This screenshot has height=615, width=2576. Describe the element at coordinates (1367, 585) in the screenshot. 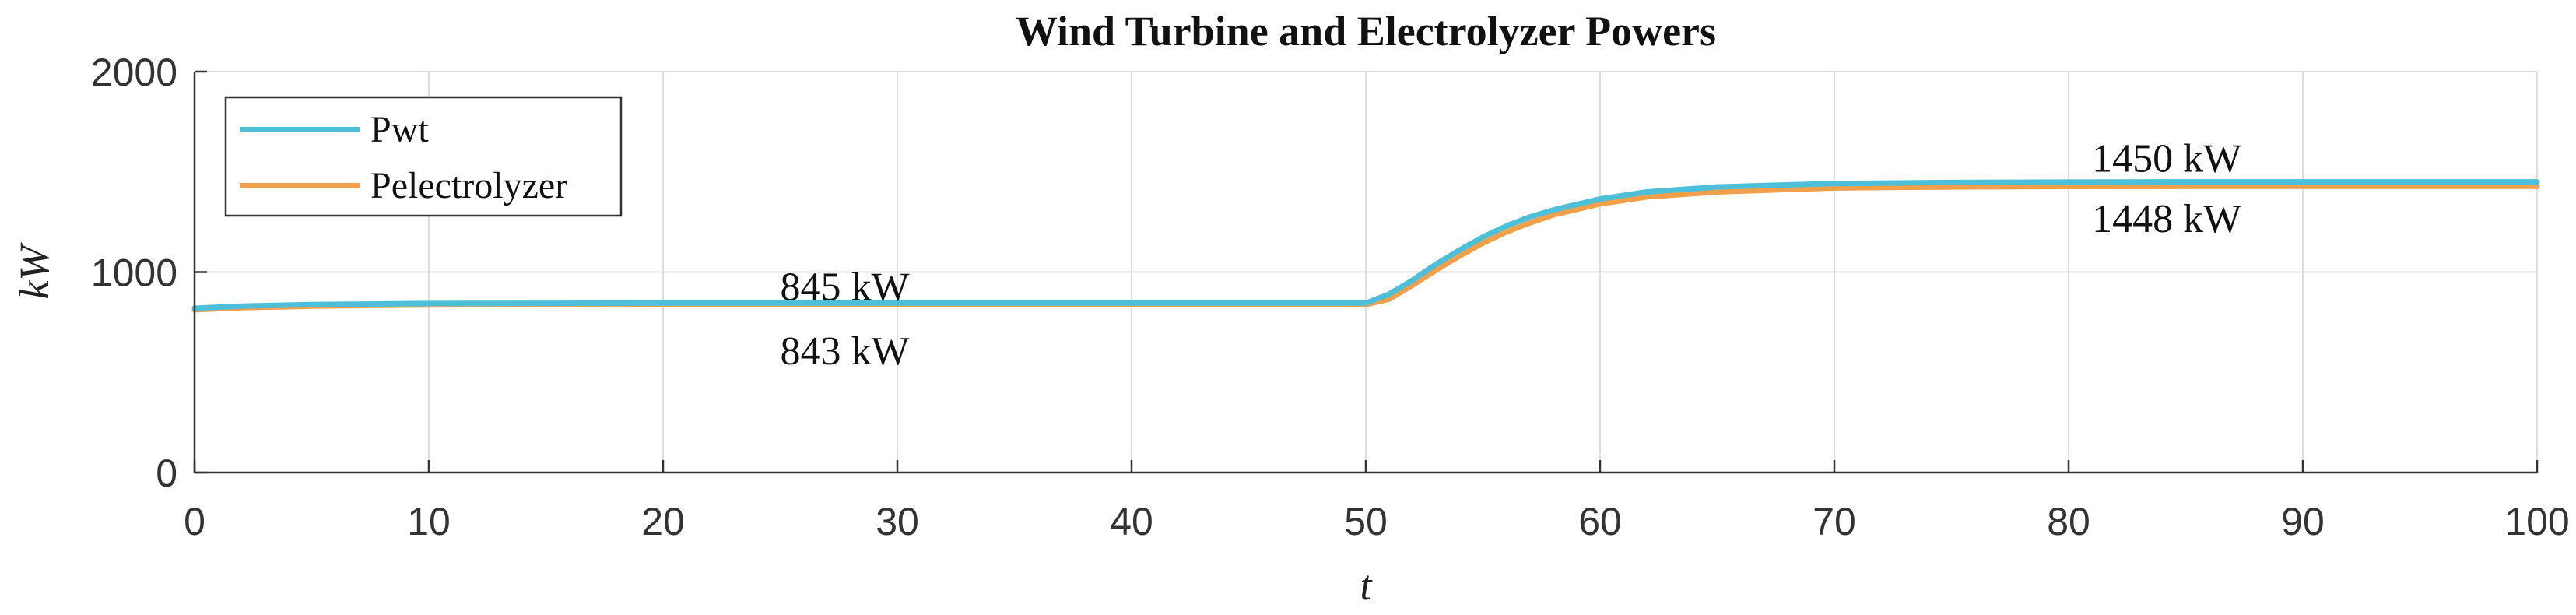

I see `x-axis-label: t` at that location.